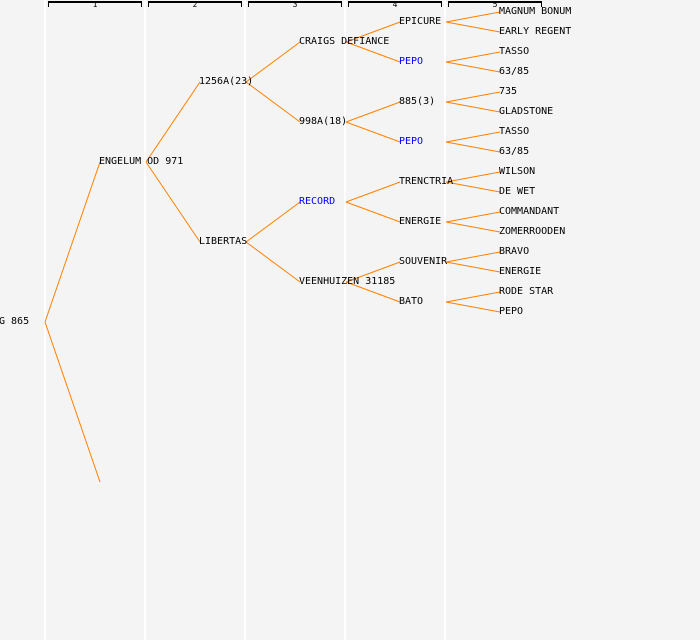  I want to click on ancestor-gen2: 1256A(23), so click(226, 81).